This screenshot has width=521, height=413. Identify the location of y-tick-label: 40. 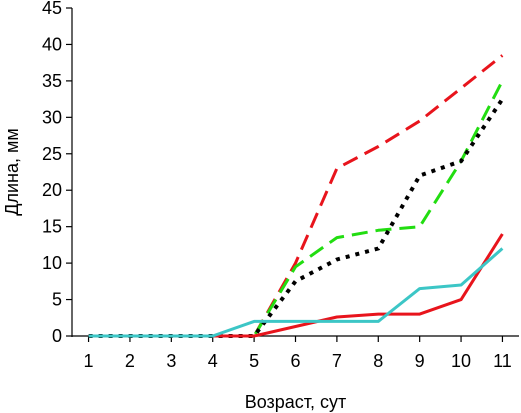
(52, 44).